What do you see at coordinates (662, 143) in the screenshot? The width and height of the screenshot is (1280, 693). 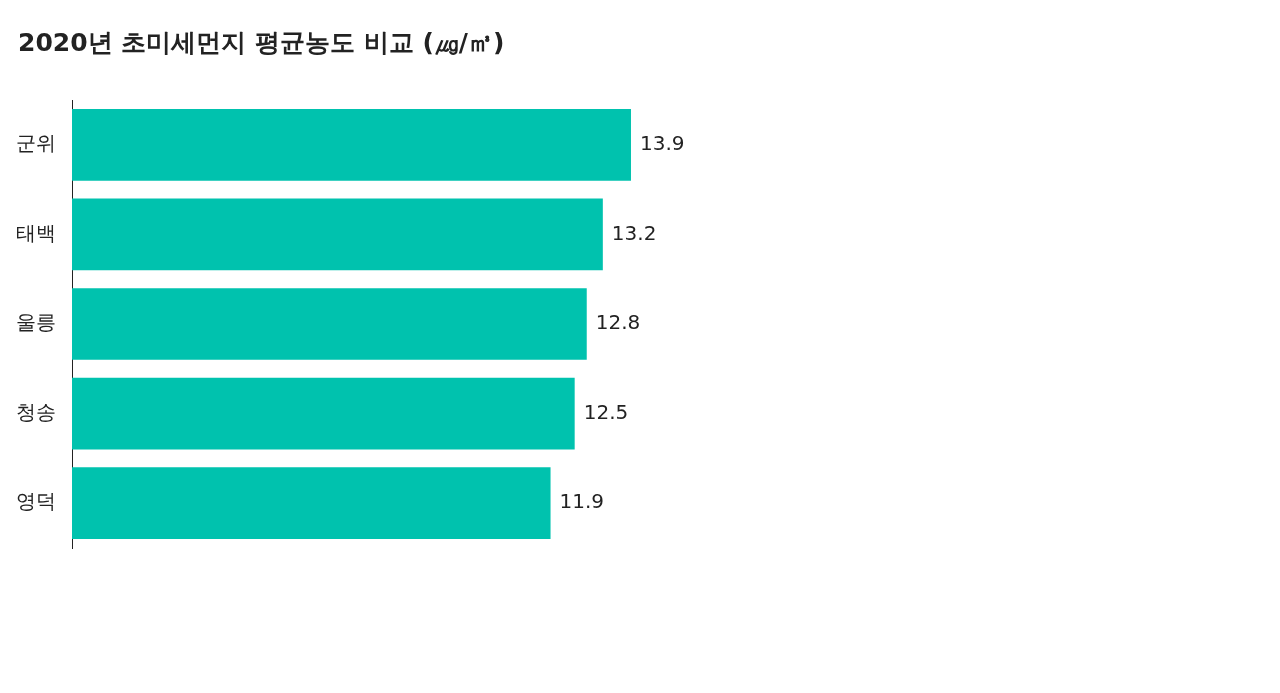 I see `data-label: 13.9` at bounding box center [662, 143].